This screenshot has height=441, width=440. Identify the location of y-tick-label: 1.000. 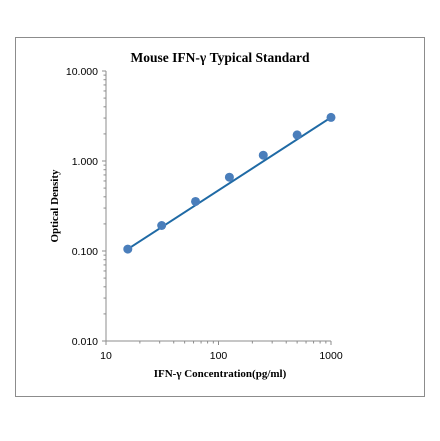
(85, 162).